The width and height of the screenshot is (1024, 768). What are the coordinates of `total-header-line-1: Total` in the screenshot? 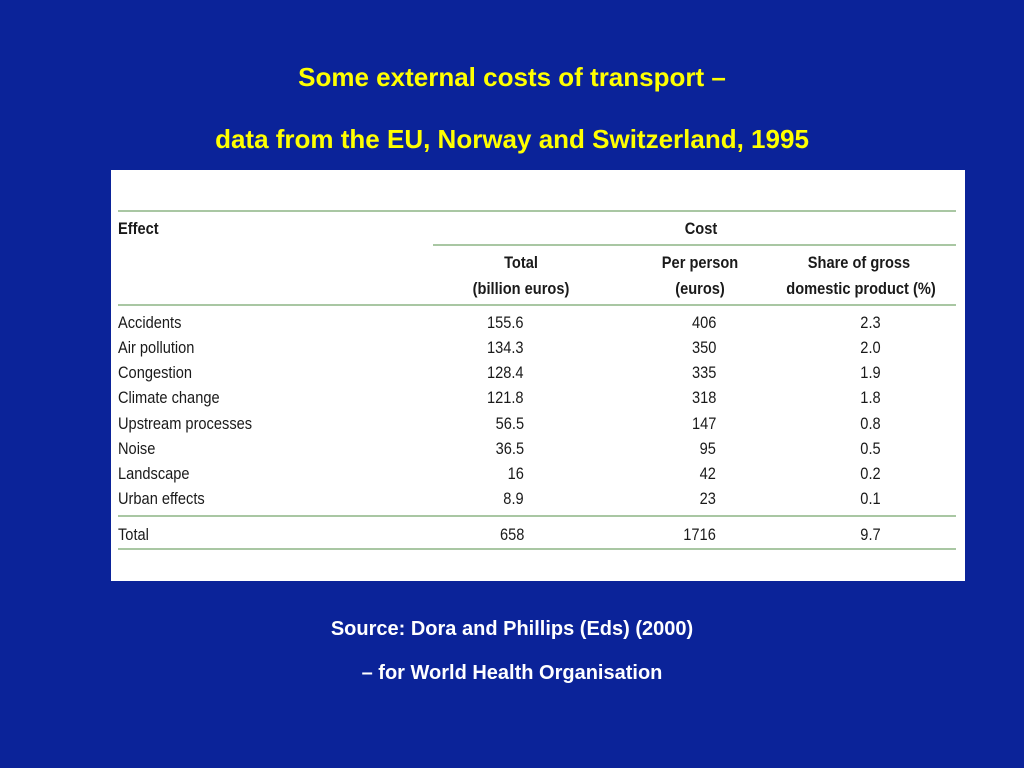 It's located at (521, 262).